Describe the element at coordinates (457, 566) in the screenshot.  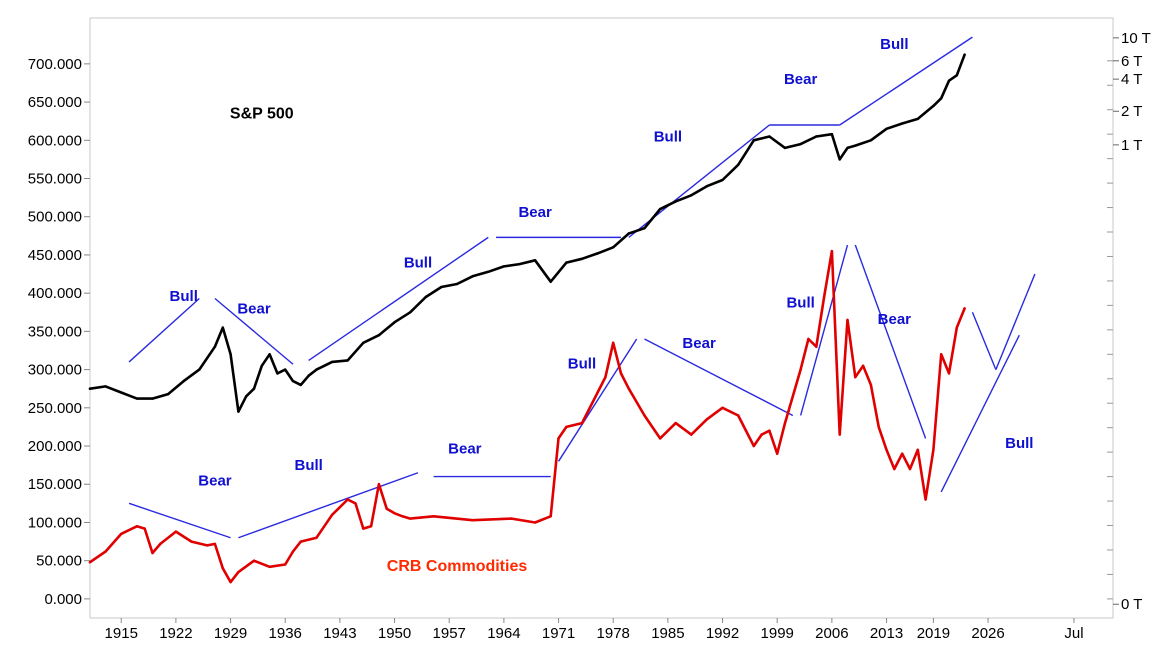
I see `crb-label: CRB Commodities` at that location.